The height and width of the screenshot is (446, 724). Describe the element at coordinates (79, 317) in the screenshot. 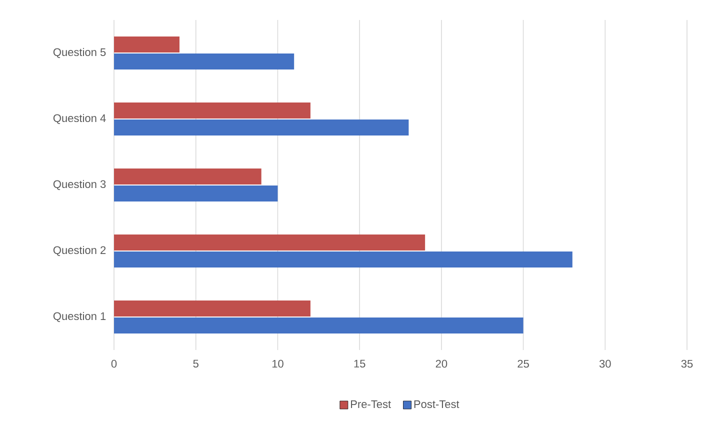

I see `y-tick-label: Question 1` at that location.